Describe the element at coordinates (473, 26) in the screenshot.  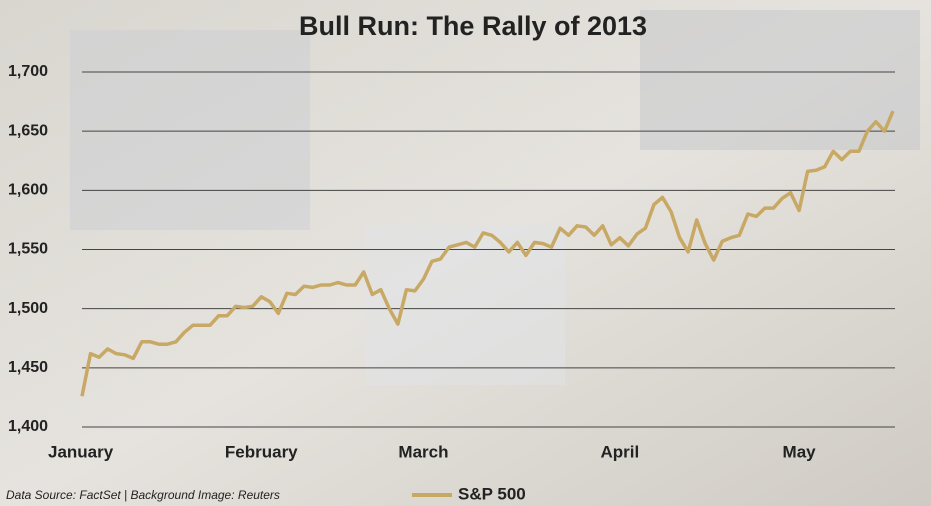
I see `chart-title: Bull Run: The Rally of 2013` at that location.